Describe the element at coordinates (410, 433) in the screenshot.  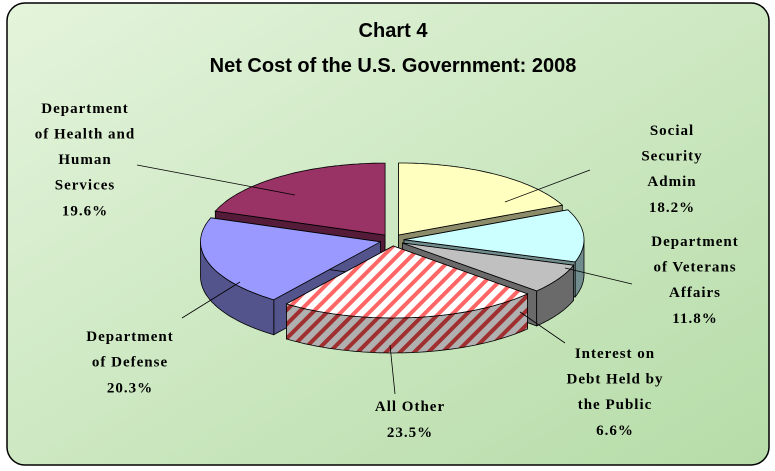
I see `slice-value-label: 23.5%` at that location.